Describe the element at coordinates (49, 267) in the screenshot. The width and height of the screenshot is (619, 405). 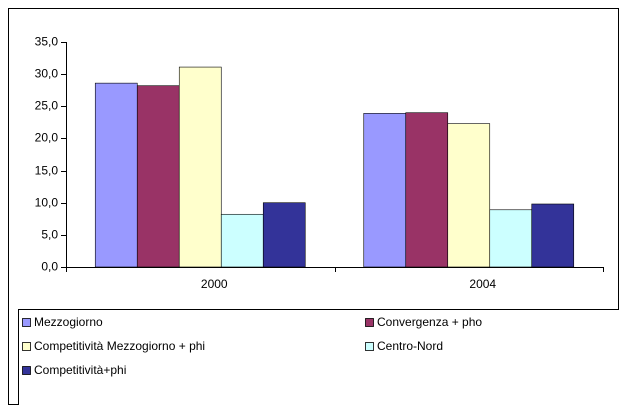
I see `y-tick-label: 0,0` at that location.